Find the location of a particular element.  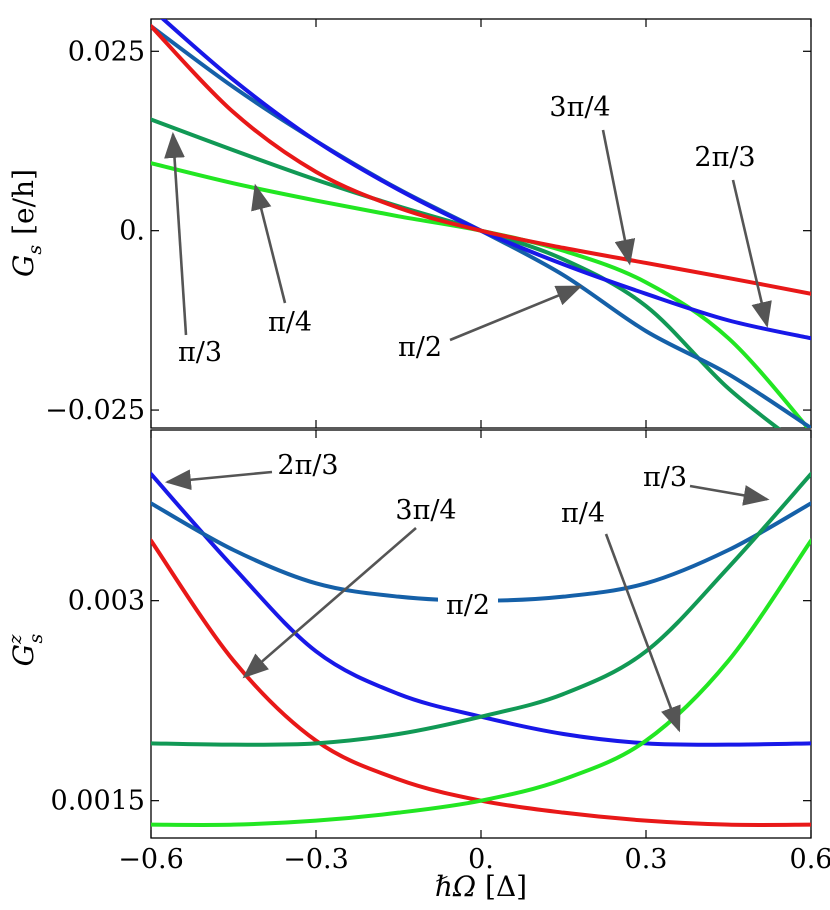

top-annotation-pi-2: π/2 is located at coordinates (420, 347).